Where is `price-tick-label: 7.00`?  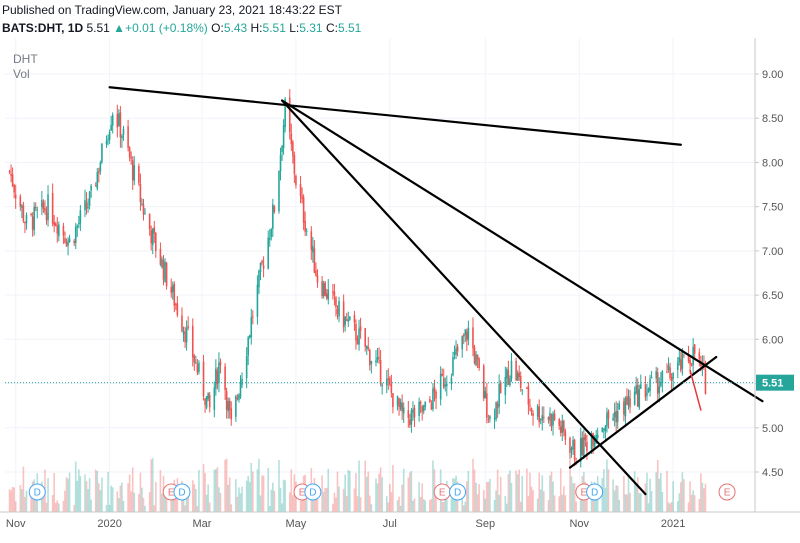 price-tick-label: 7.00 is located at coordinates (772, 252).